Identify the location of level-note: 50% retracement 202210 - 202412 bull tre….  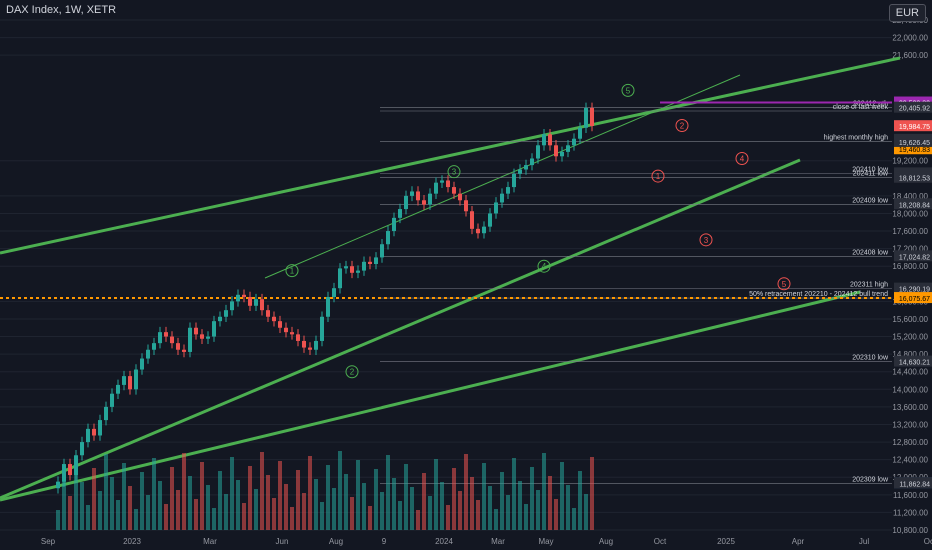
(818, 294).